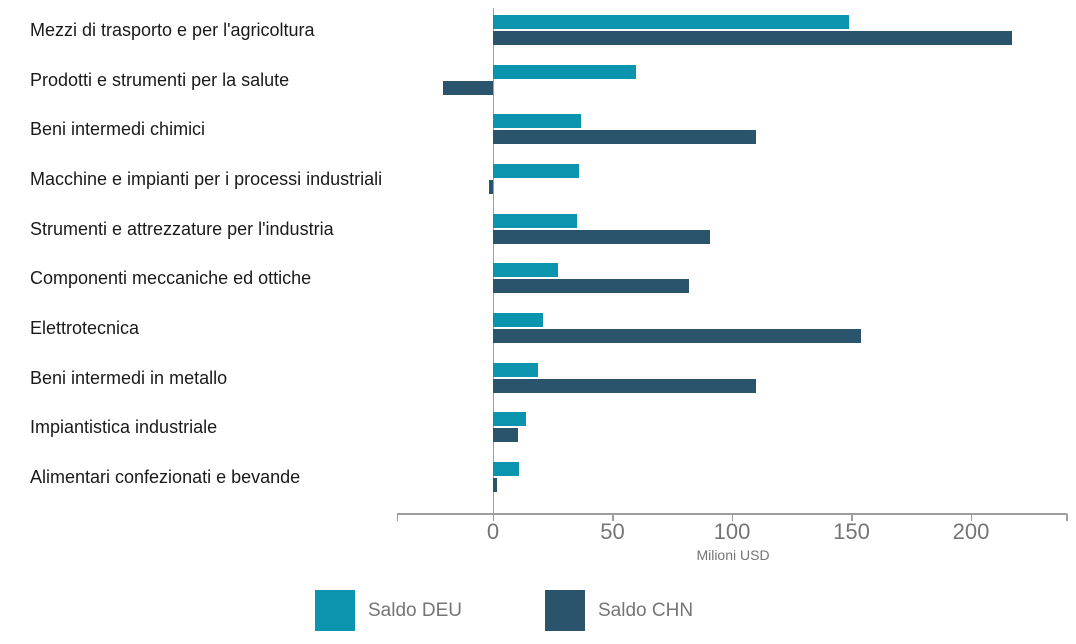 This screenshot has height=644, width=1076. What do you see at coordinates (160, 79) in the screenshot?
I see `category-label: Prodotti e strumenti per la salute` at bounding box center [160, 79].